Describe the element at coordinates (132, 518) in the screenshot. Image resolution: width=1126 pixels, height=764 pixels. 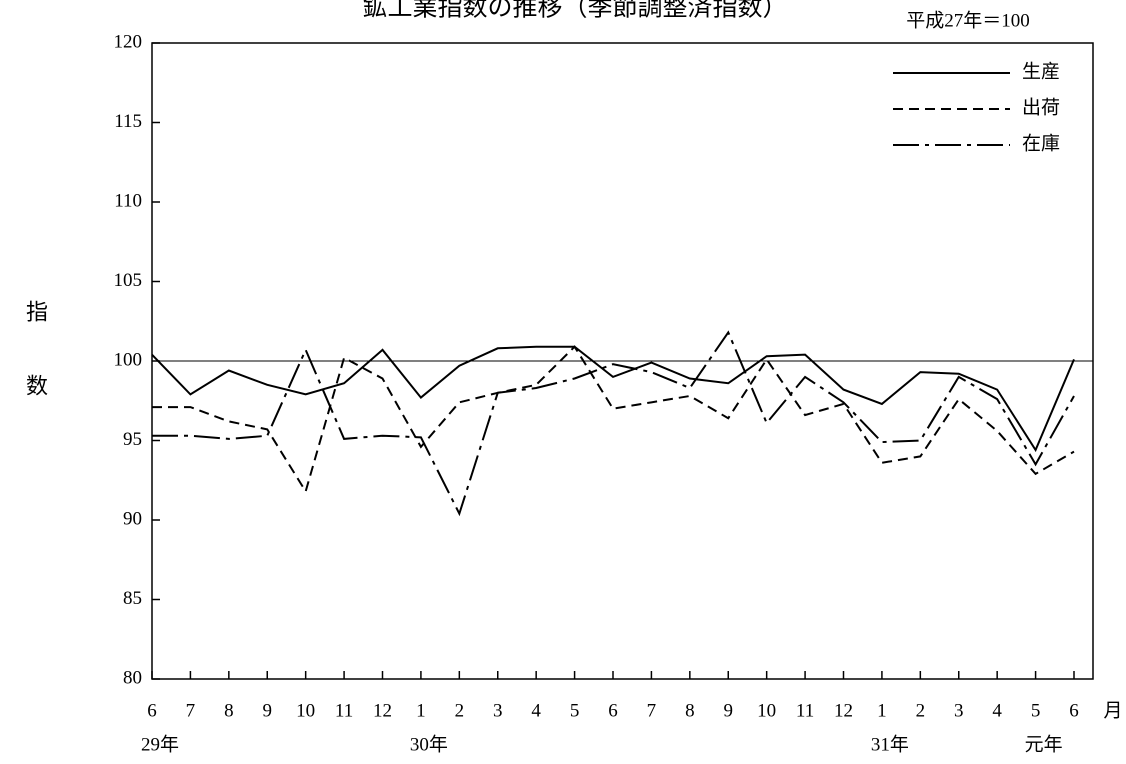
I see `y-tick-label: 90` at that location.